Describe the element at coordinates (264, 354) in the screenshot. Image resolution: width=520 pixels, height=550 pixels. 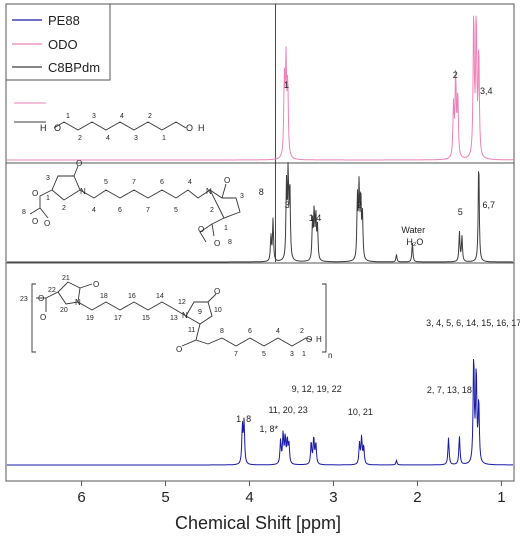
I see `pe-num: 5` at that location.